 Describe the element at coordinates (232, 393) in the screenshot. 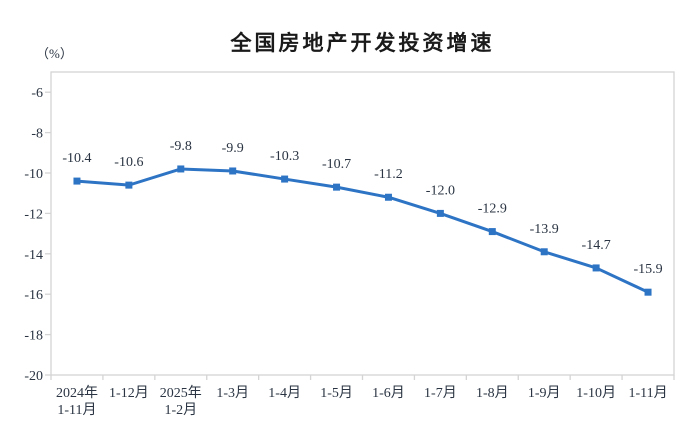

I see `x-axis-tick-label: 1-3月` at that location.